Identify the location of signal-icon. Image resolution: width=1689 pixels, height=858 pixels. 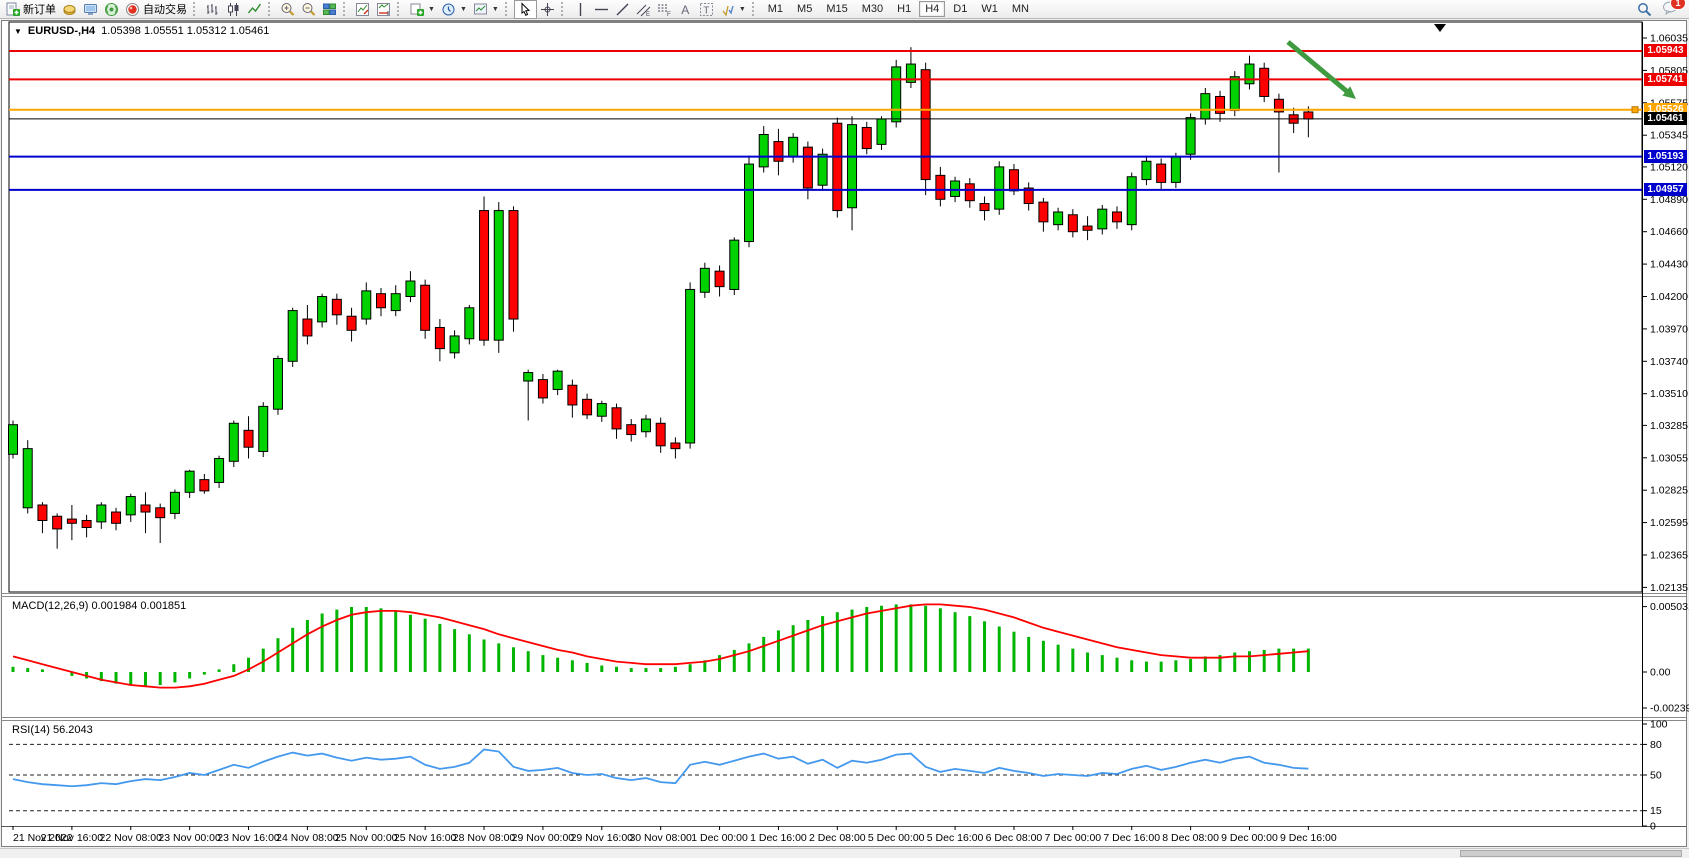
(111, 9).